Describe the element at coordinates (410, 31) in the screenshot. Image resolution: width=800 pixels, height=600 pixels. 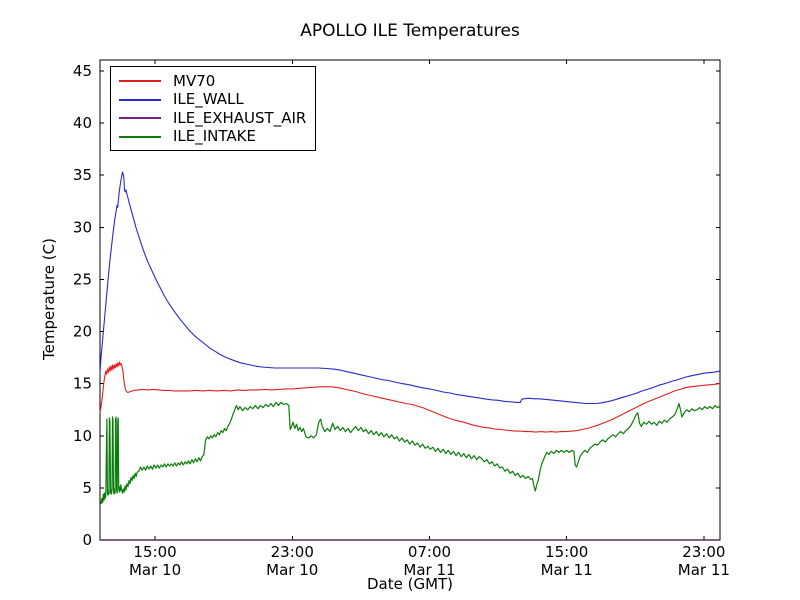
I see `chart-title: APOLLO ILE Temperatures` at that location.